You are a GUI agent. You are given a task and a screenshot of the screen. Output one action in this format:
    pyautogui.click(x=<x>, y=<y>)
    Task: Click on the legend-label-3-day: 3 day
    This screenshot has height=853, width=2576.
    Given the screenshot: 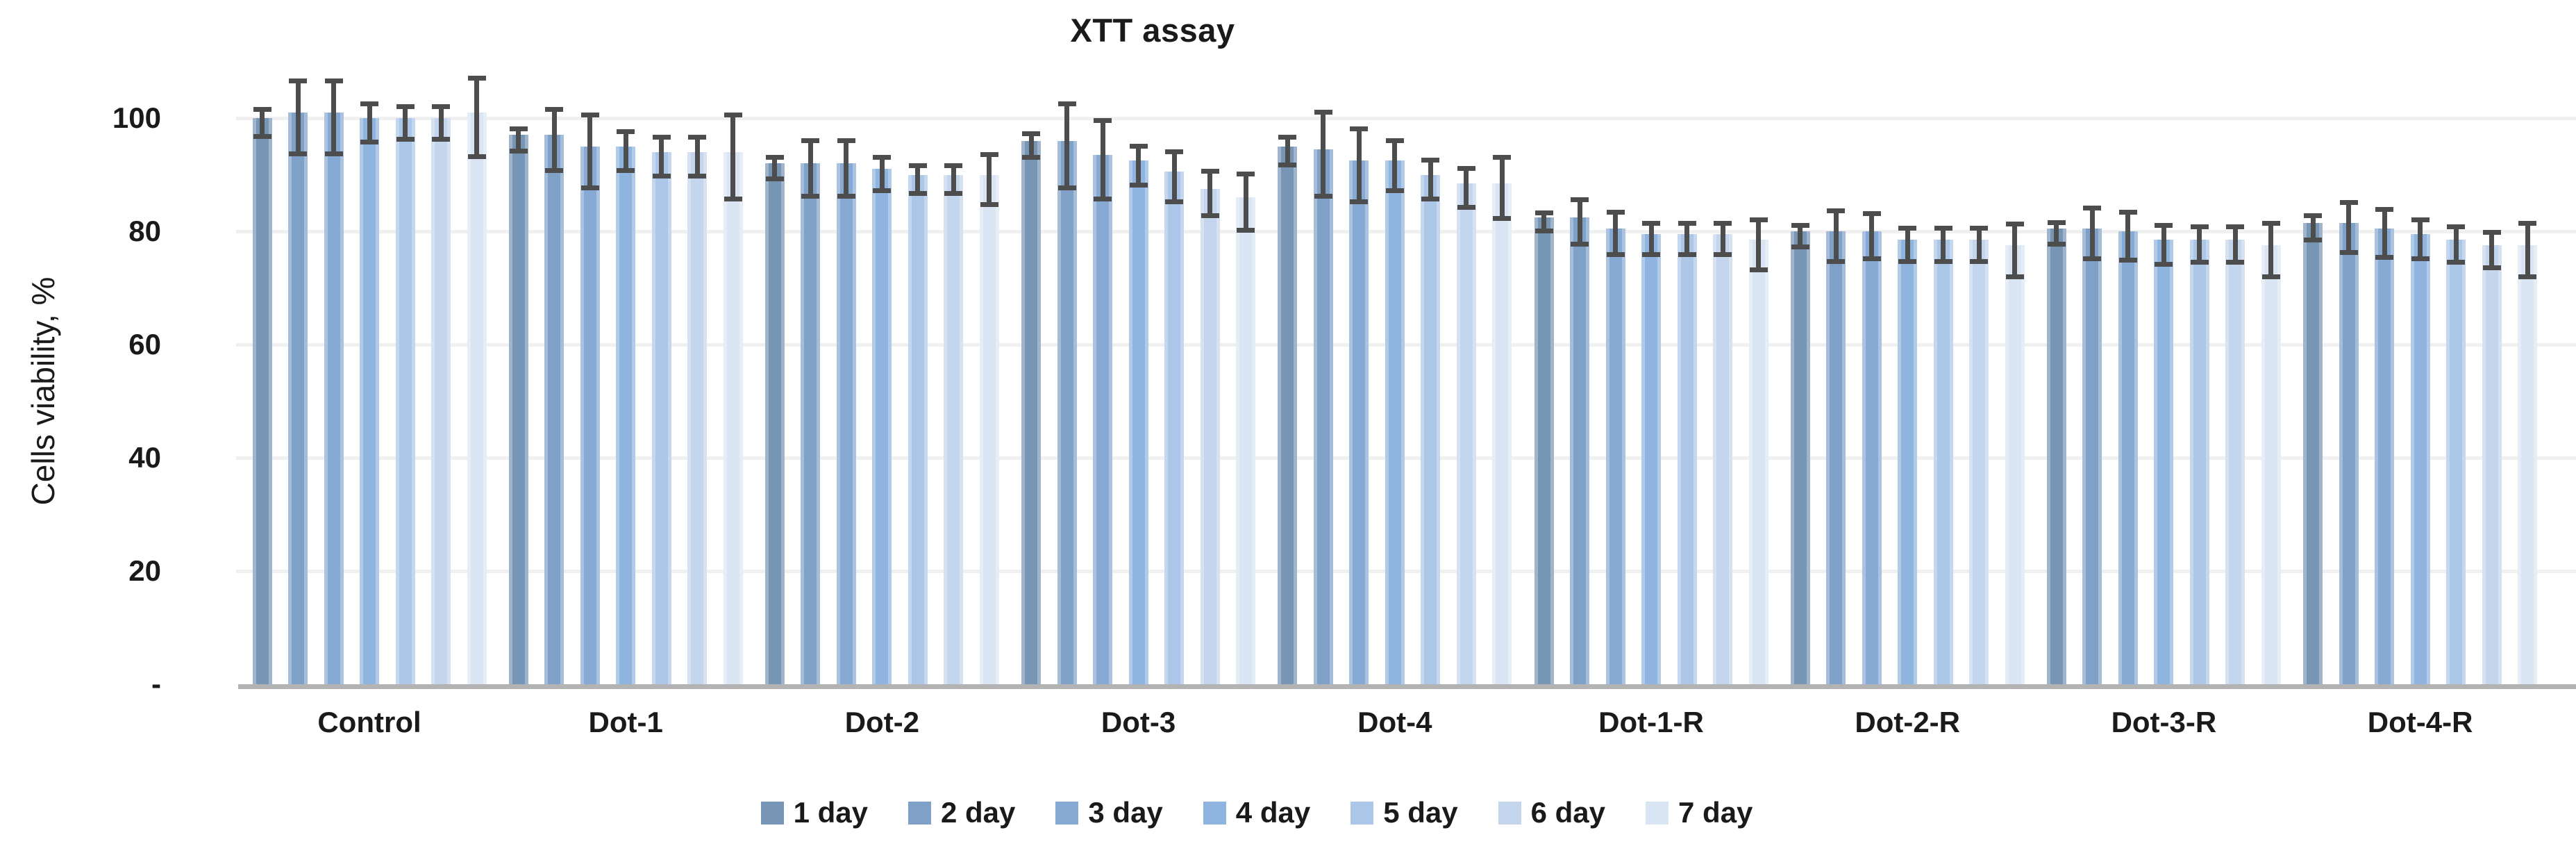 What is the action you would take?
    pyautogui.click(x=1125, y=812)
    